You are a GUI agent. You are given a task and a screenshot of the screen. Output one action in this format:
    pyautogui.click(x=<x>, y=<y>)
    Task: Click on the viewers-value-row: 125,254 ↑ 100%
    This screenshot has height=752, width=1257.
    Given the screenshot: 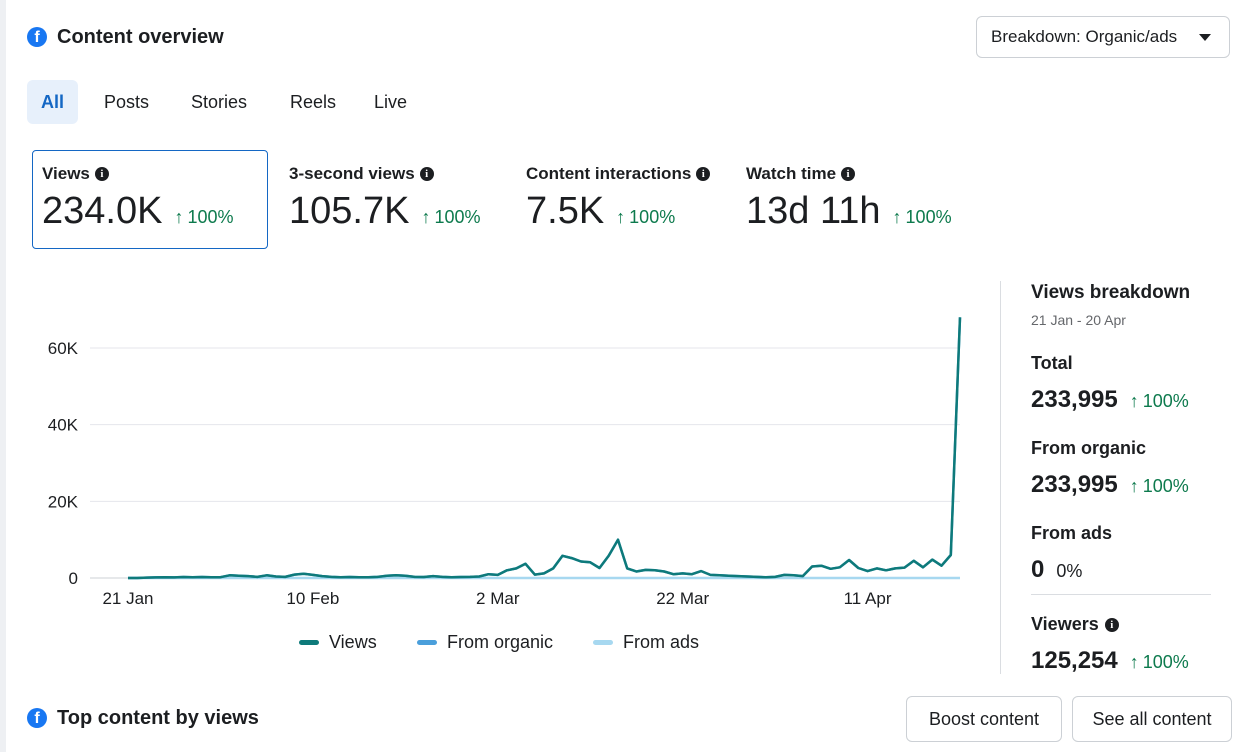 What is the action you would take?
    pyautogui.click(x=1110, y=661)
    